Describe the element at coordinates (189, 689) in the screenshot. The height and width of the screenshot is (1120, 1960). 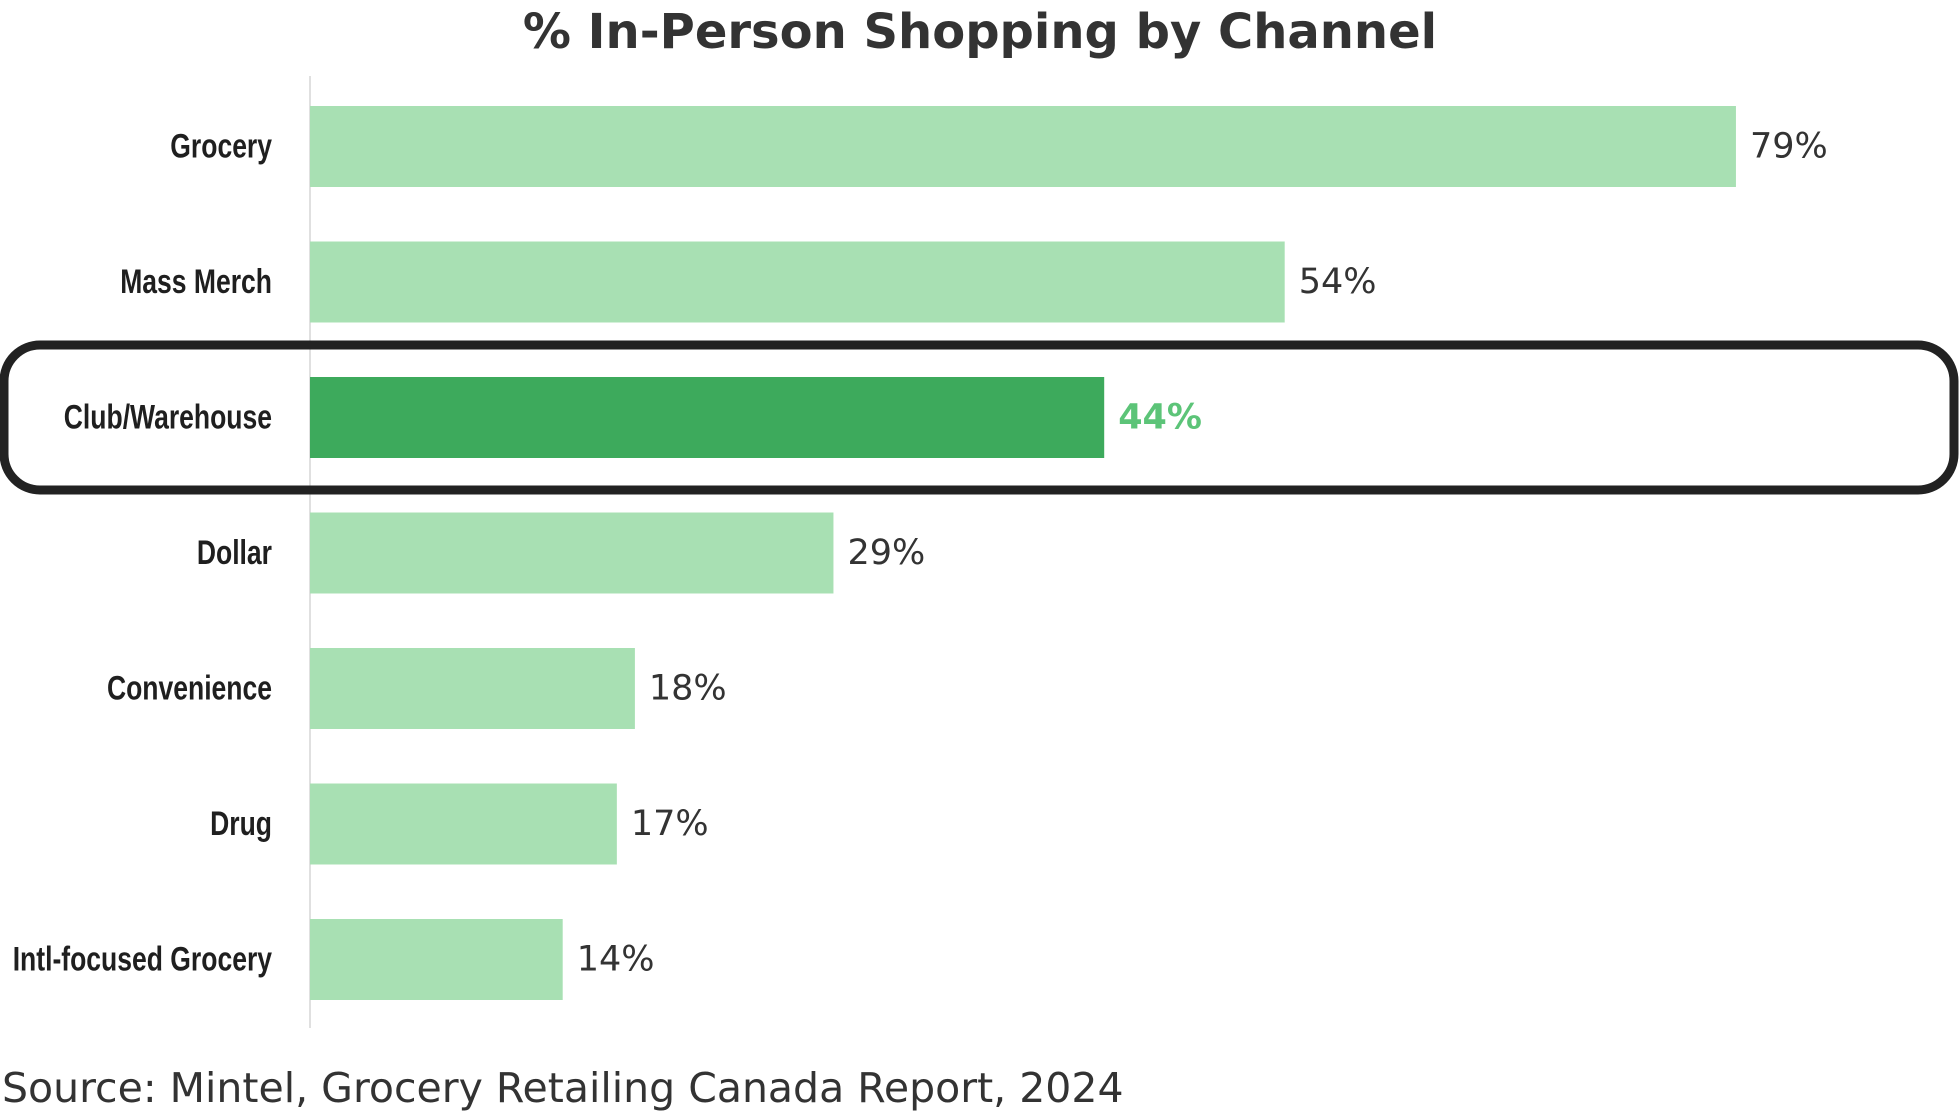
I see `category-label-convenience: Convenience` at that location.